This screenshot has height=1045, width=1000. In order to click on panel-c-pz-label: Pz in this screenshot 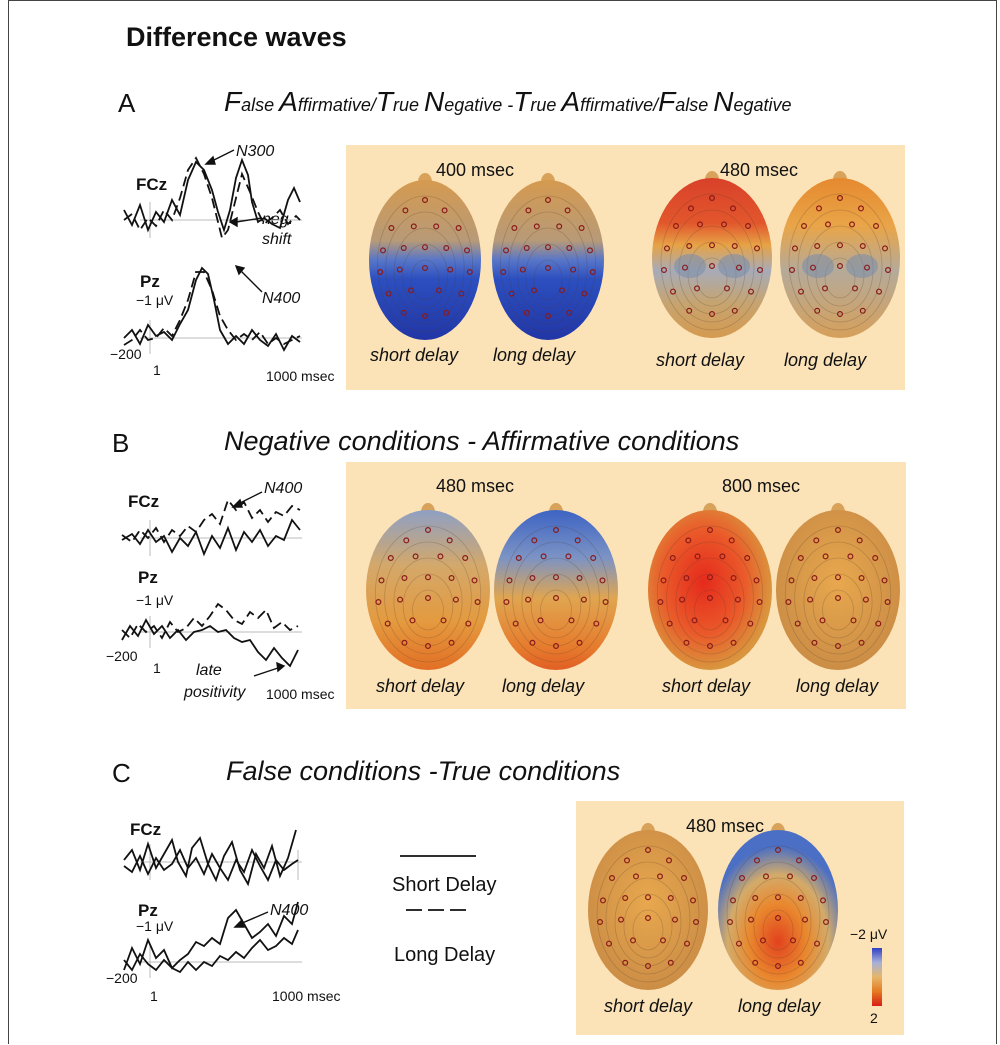, I will do `click(148, 910)`.